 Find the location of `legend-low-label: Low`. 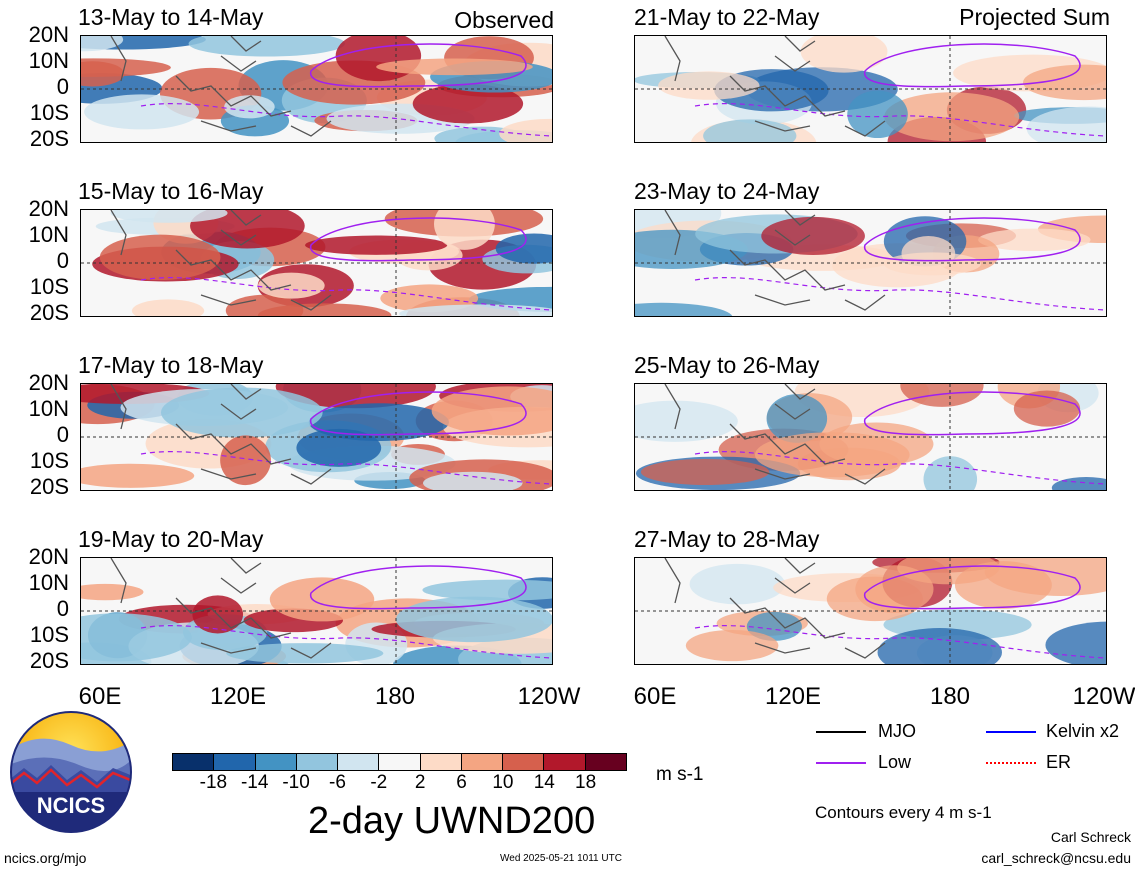

legend-low-label: Low is located at coordinates (895, 762).